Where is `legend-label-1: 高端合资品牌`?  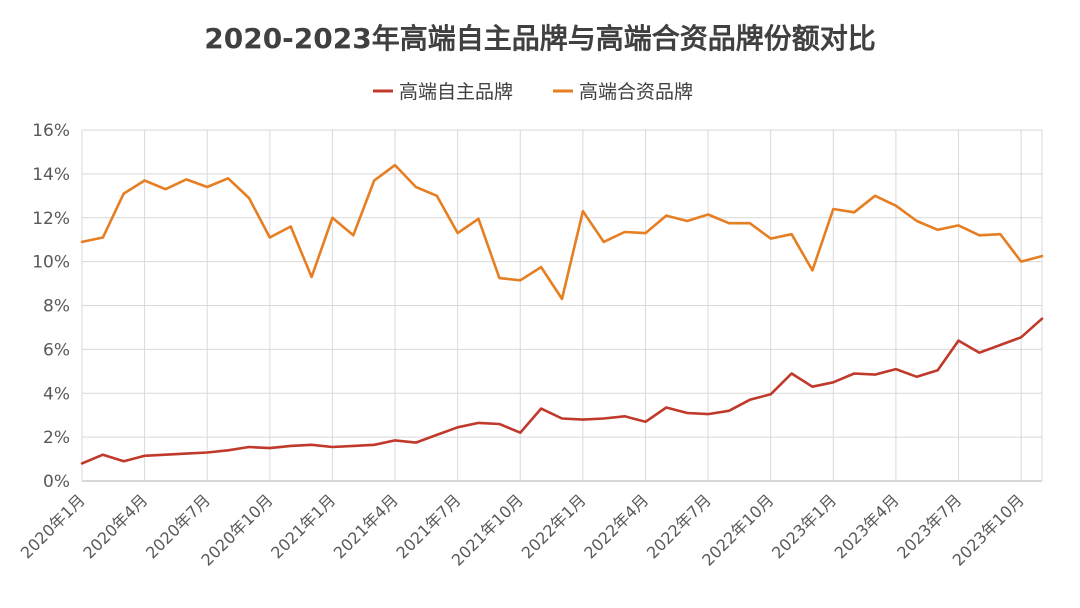
legend-label-1: 高端合资品牌 is located at coordinates (636, 92).